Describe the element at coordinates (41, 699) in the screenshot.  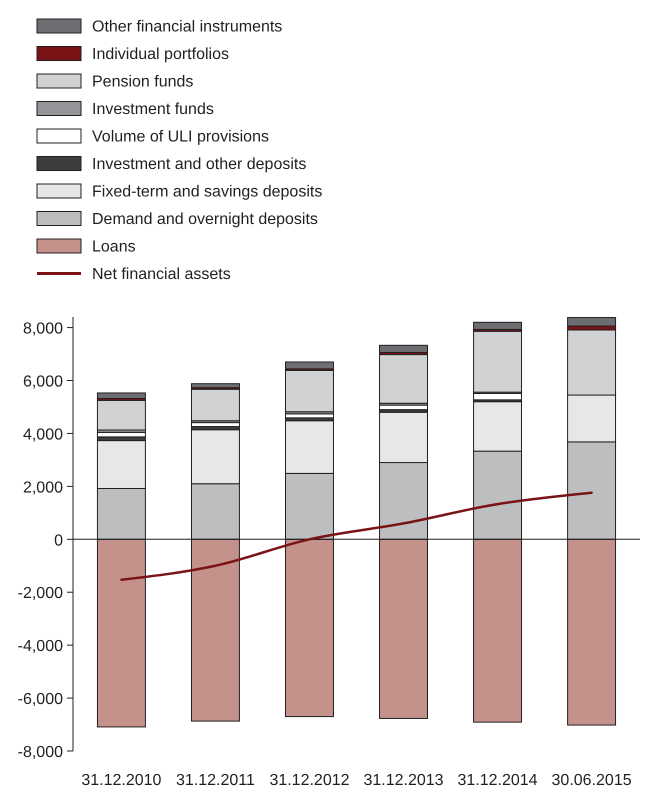
I see `y-tick-label: -6,000` at that location.